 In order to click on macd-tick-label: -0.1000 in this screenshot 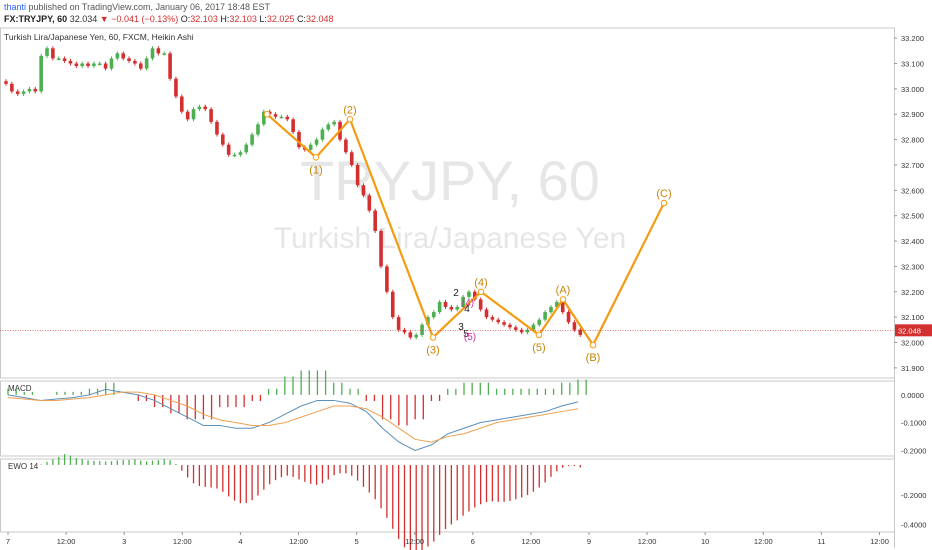, I will do `click(913, 423)`.